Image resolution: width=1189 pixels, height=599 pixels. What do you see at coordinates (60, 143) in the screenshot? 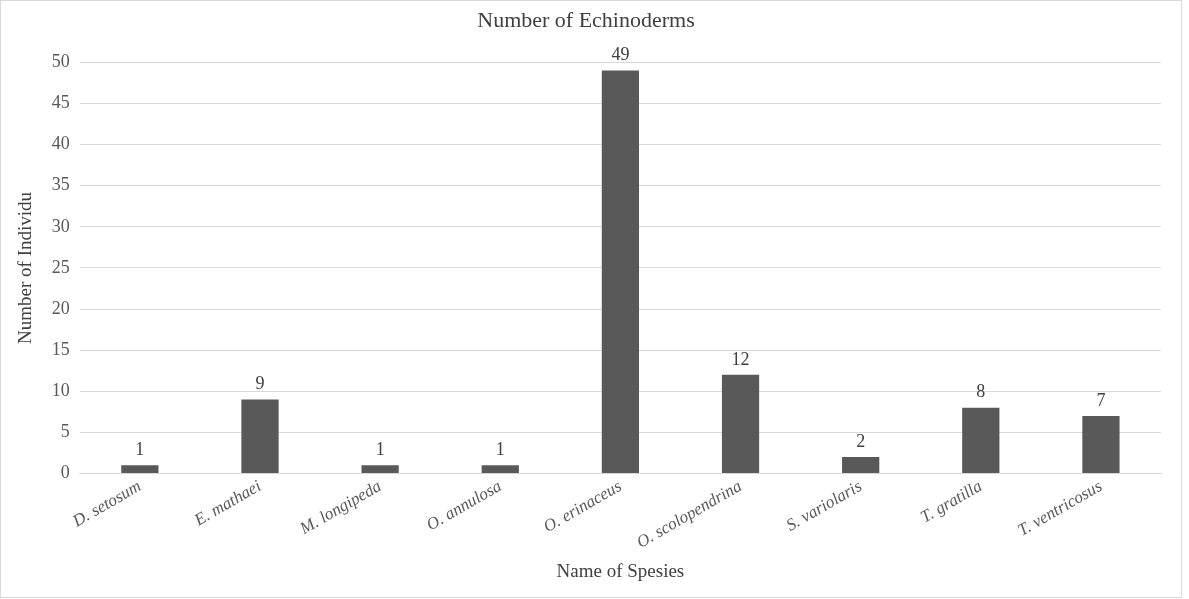
I see `y-tick-label: 40` at bounding box center [60, 143].